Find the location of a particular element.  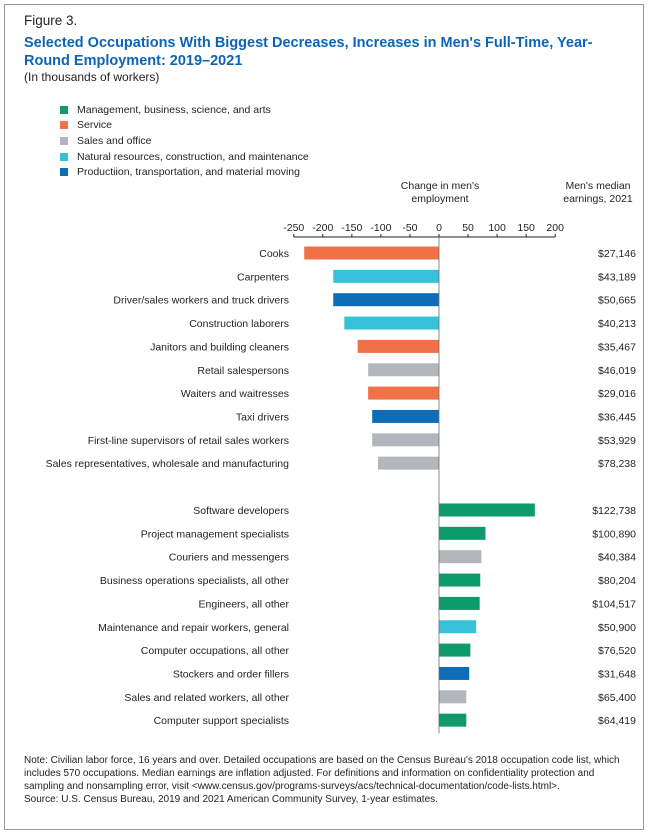

category-label: Stockers and order fillers is located at coordinates (231, 674).